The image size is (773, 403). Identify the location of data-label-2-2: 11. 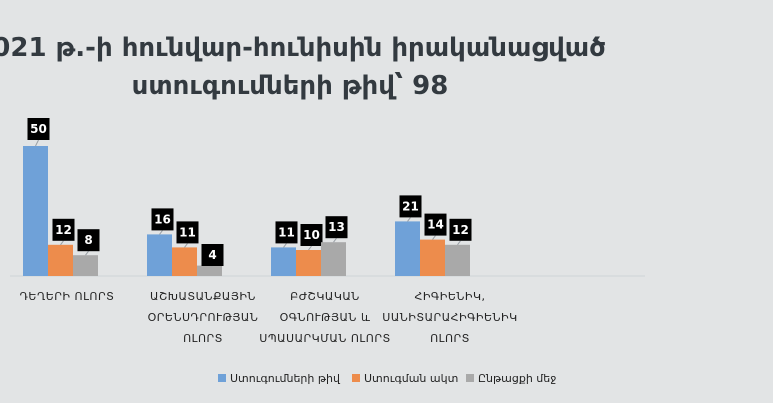
(187, 232).